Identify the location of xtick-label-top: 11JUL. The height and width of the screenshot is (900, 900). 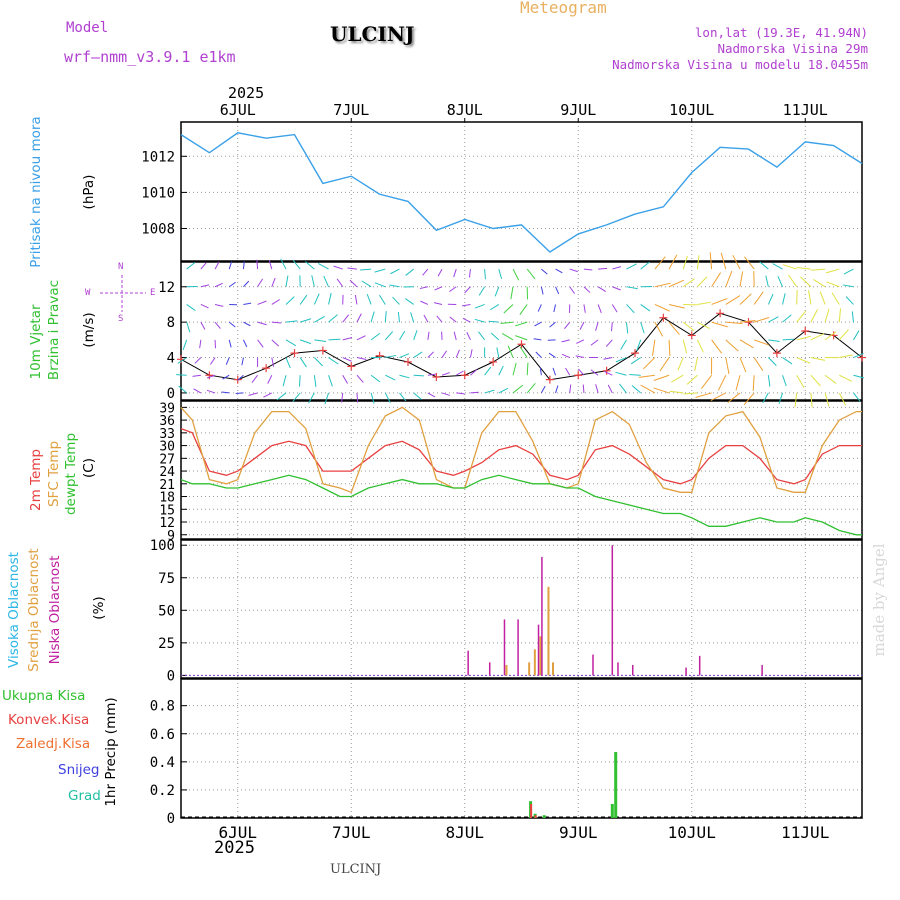
(805, 110).